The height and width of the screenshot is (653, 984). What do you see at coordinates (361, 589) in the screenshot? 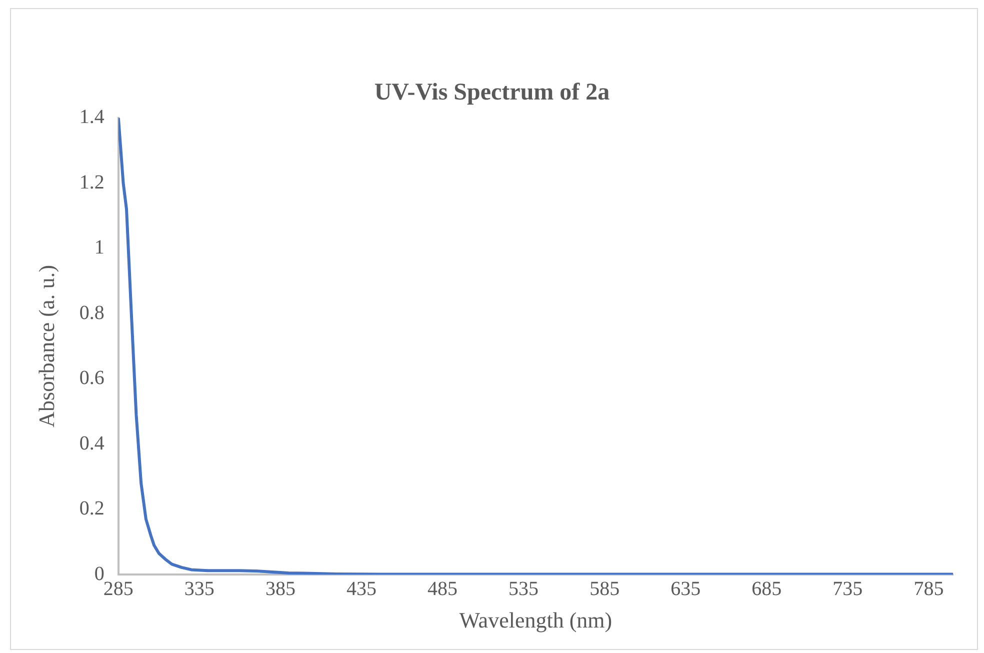
I see `x-tick-label: 435` at bounding box center [361, 589].